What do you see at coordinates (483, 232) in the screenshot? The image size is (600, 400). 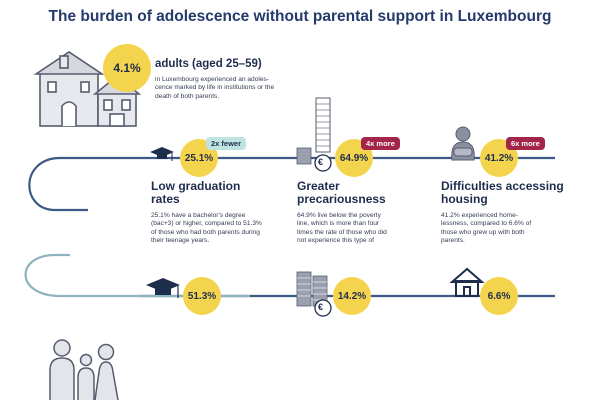 I see `desc-line: those who grew up with both` at bounding box center [483, 232].